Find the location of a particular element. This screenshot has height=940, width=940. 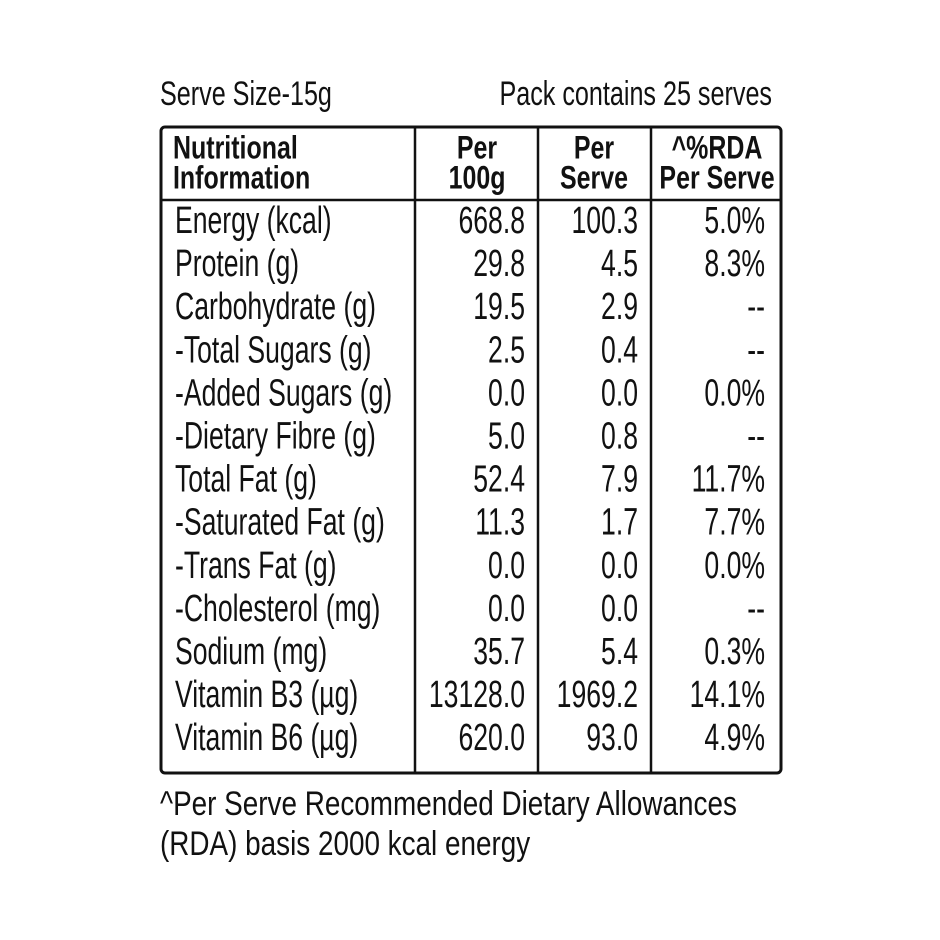

header-cell: Information is located at coordinates (241, 179).